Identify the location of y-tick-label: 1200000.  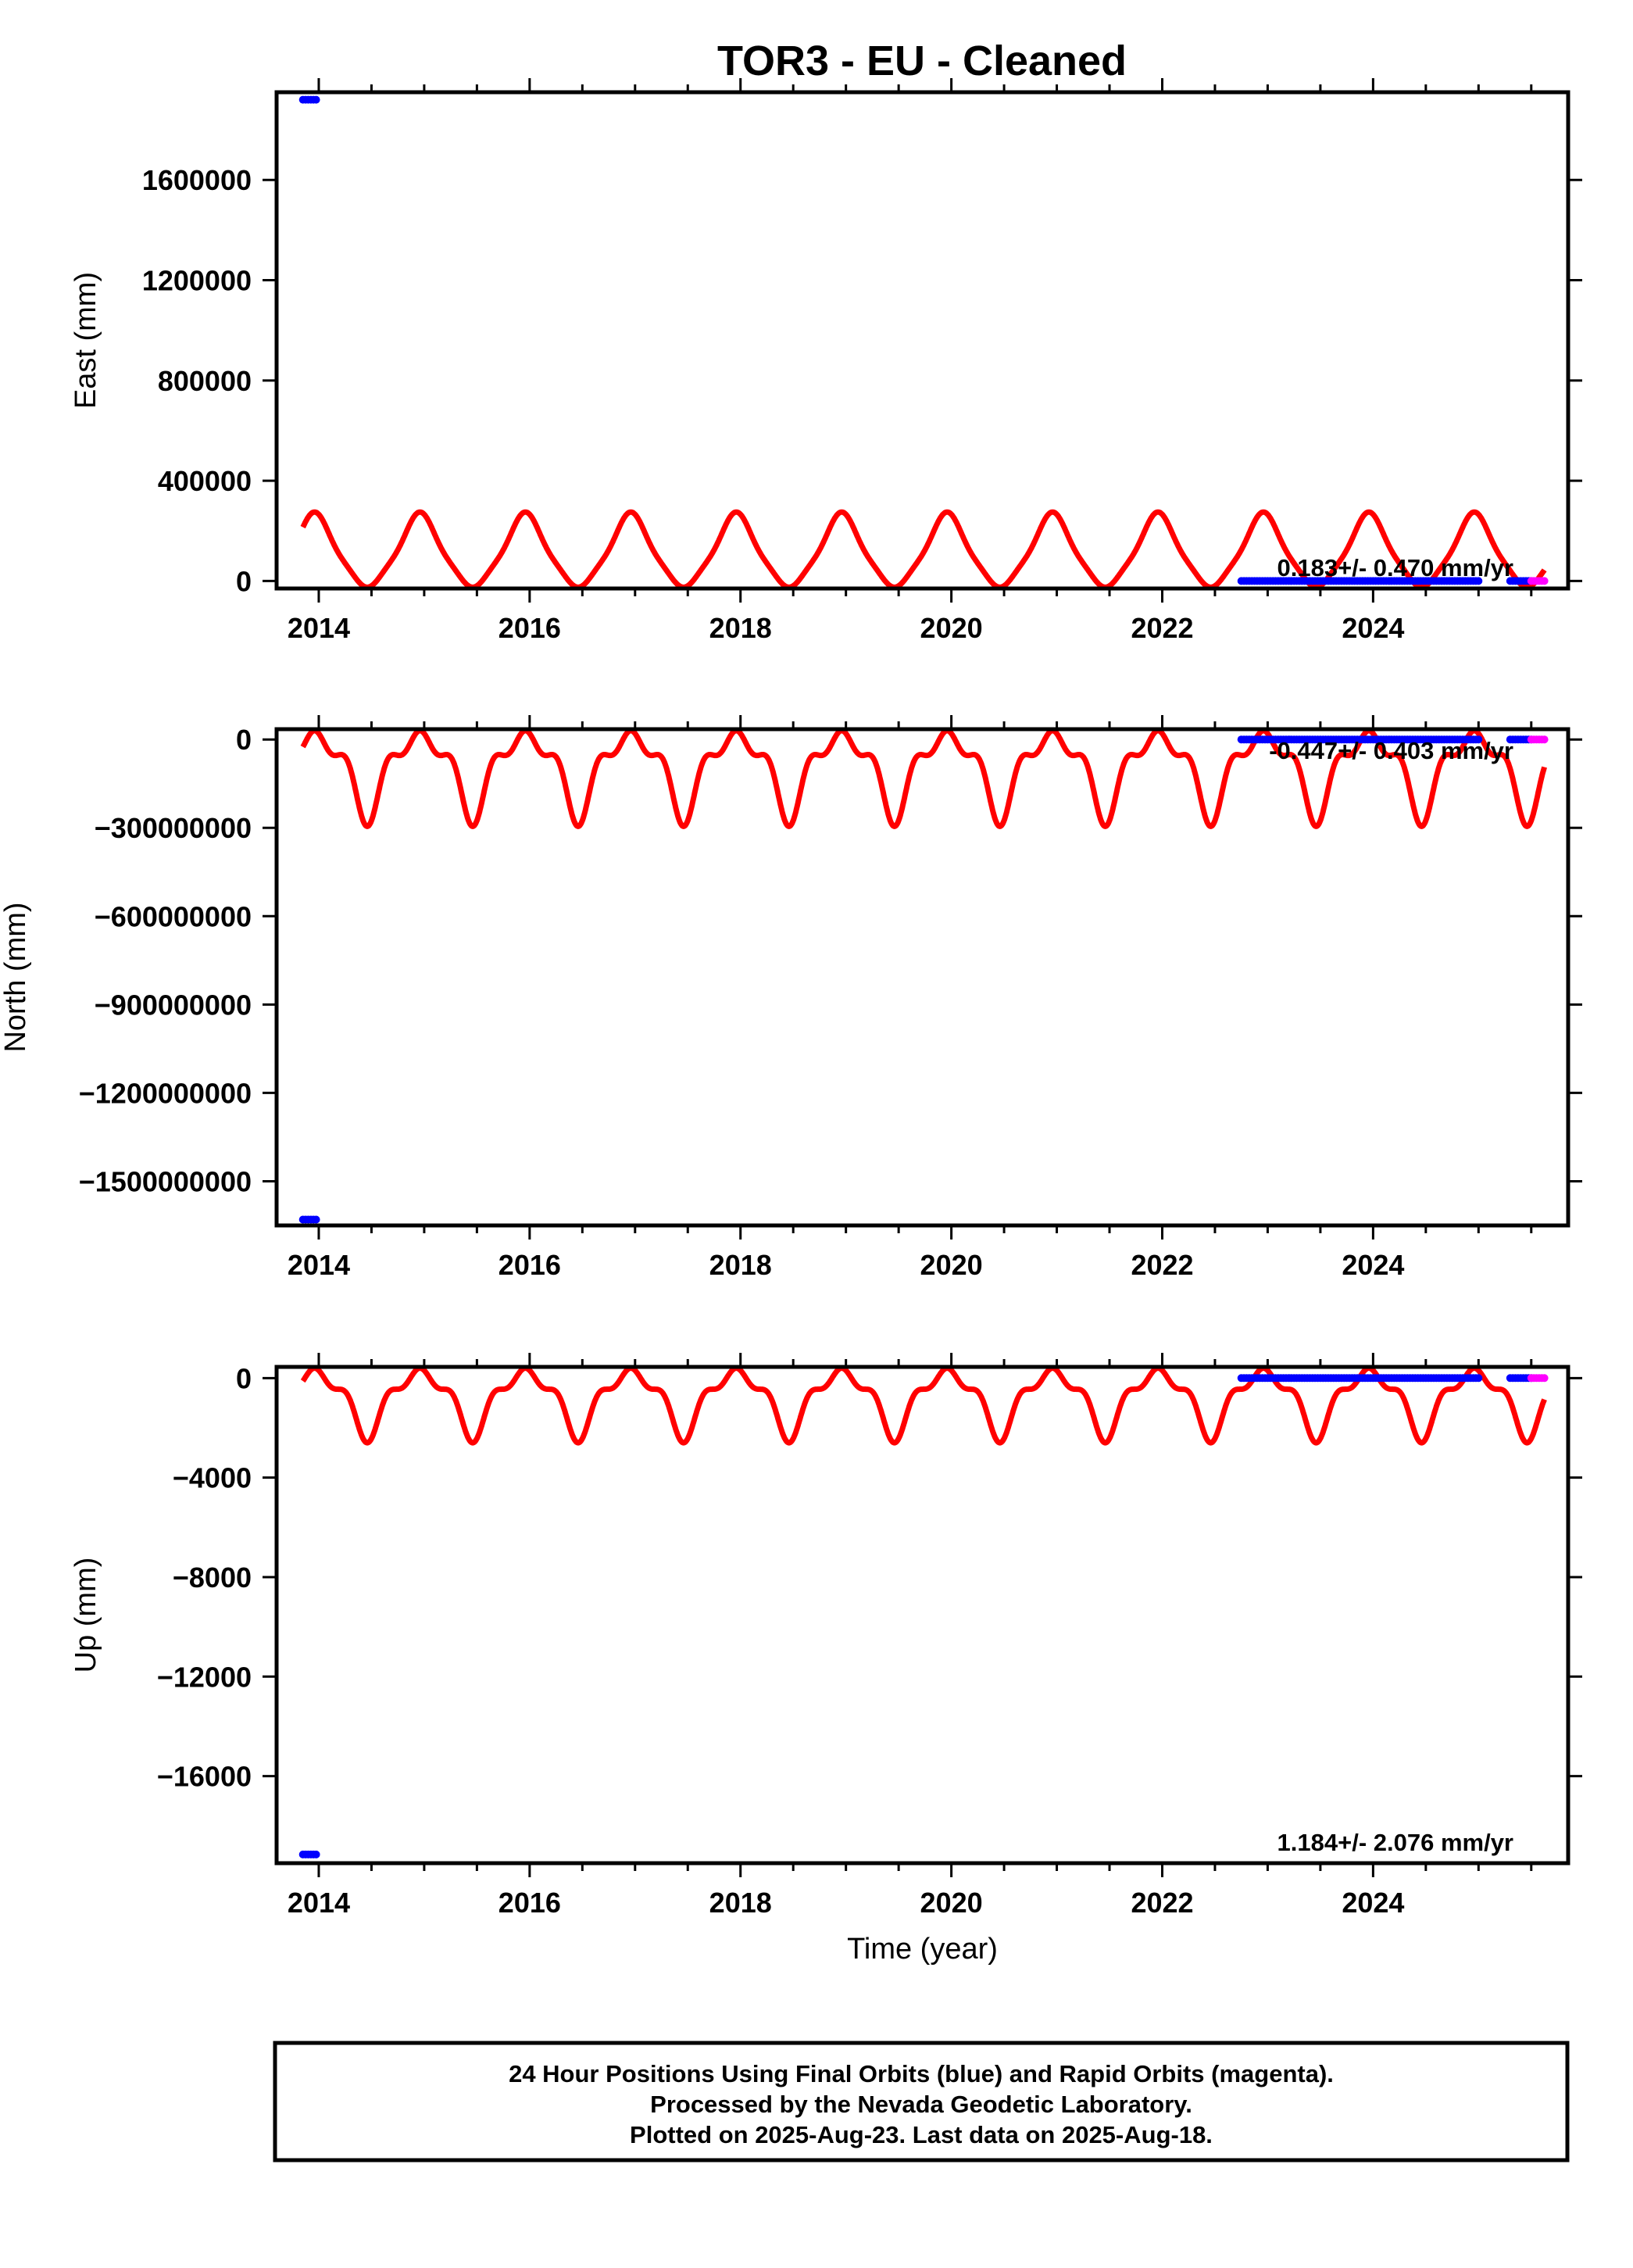
(197, 281).